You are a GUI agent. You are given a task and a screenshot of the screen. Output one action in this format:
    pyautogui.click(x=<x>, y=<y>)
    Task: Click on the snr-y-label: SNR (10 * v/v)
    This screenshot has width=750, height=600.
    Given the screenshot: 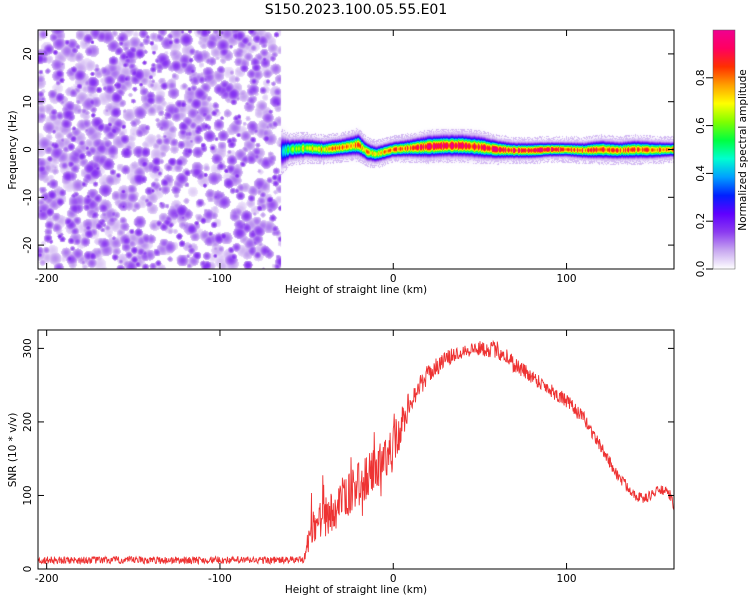 What is the action you would take?
    pyautogui.click(x=13, y=450)
    